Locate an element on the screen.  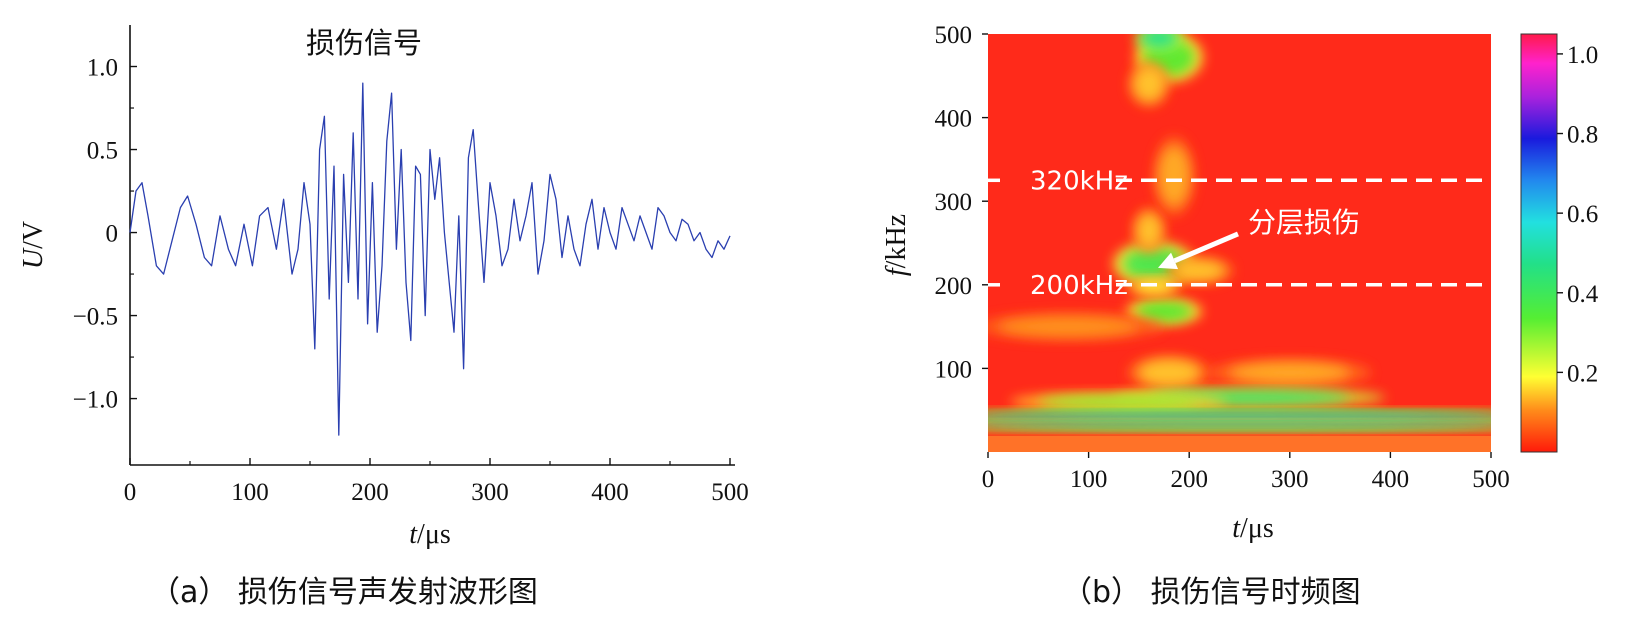
annotation-arrow is located at coordinates (1206, 247).